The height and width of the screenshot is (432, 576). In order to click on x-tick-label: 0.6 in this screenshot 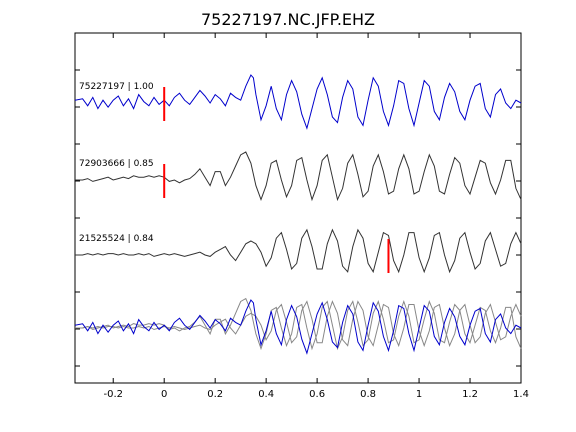, I will do `click(317, 394)`.